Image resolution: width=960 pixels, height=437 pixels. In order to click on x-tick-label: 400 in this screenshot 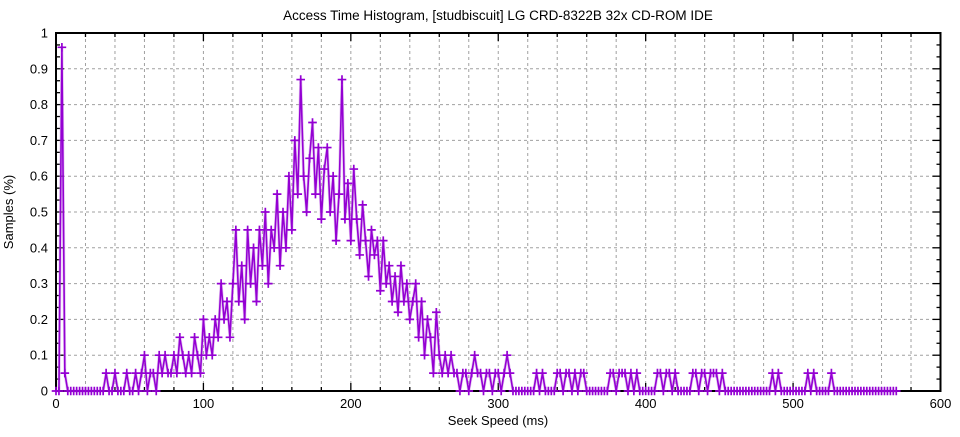, I will do `click(646, 403)`.